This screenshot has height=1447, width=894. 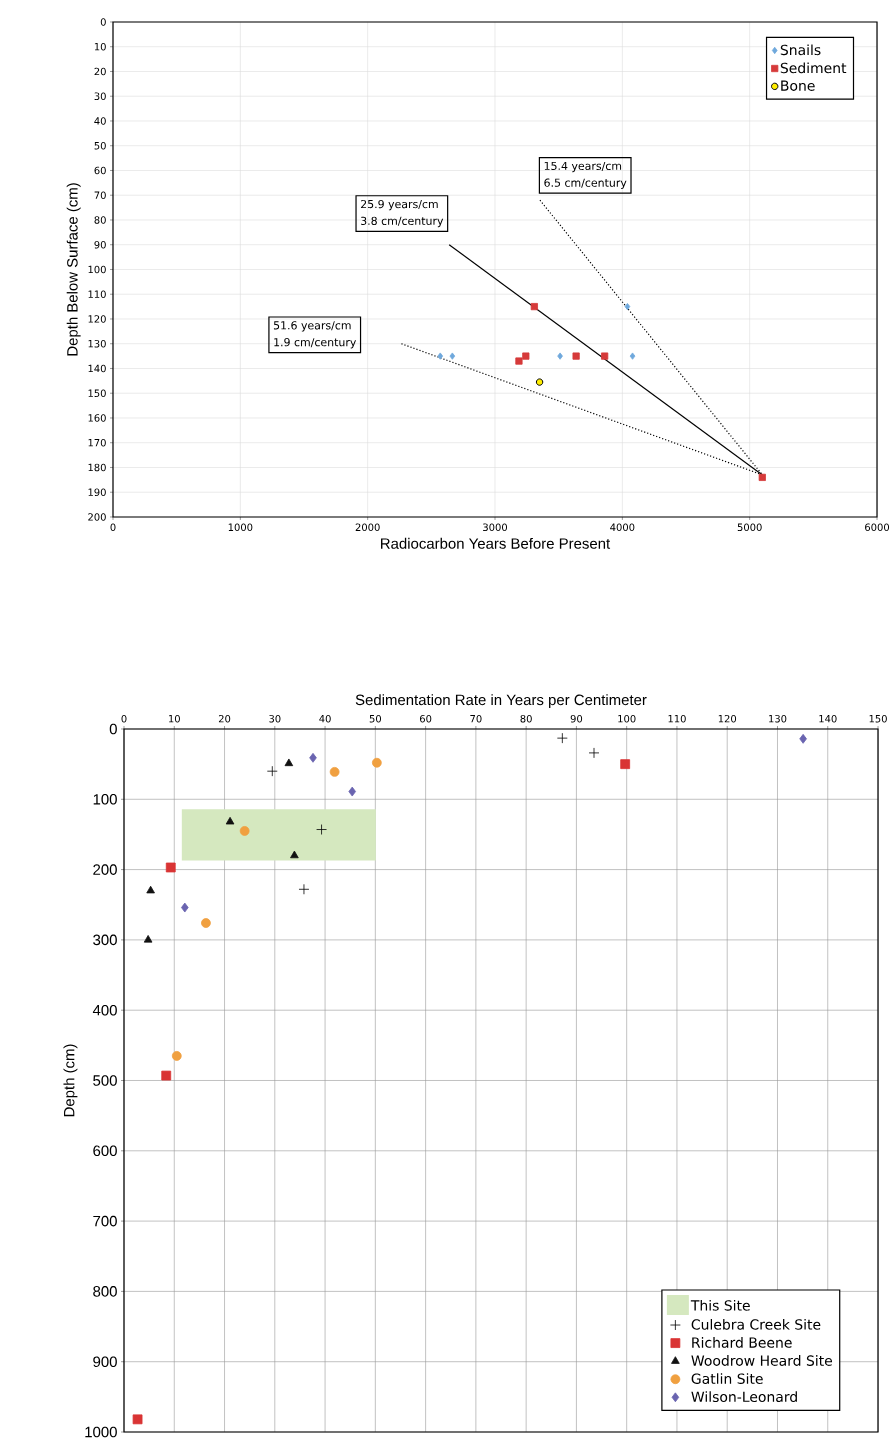 What do you see at coordinates (399, 205) in the screenshot?
I see `annotation: 25.9 years/cm` at bounding box center [399, 205].